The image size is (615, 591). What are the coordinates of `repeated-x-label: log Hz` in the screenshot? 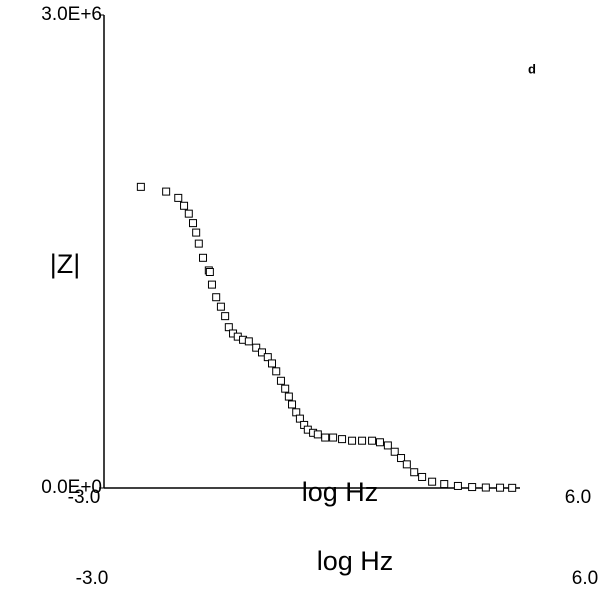 It's located at (355, 561).